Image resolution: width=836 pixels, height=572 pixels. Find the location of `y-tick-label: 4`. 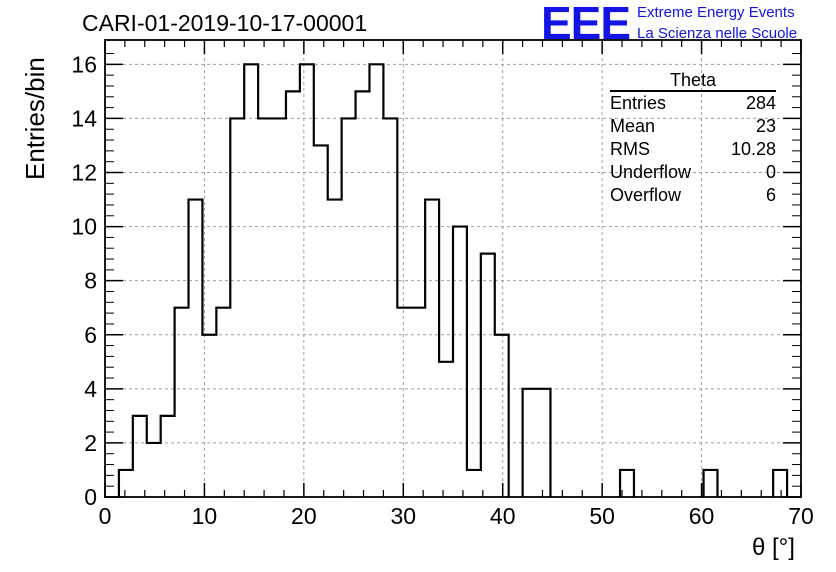

y-tick-label: 4 is located at coordinates (90, 389).